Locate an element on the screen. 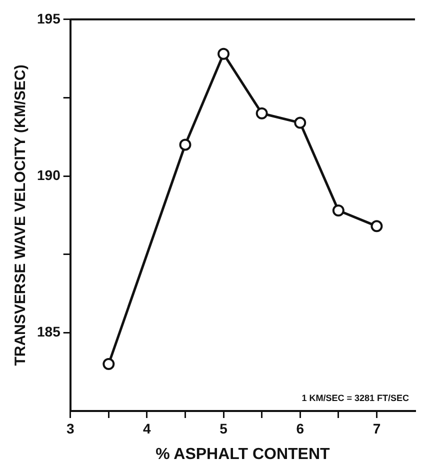 Image resolution: width=430 pixels, height=476 pixels. x-axis-title: % ASPHALT CONTENT is located at coordinates (243, 454).